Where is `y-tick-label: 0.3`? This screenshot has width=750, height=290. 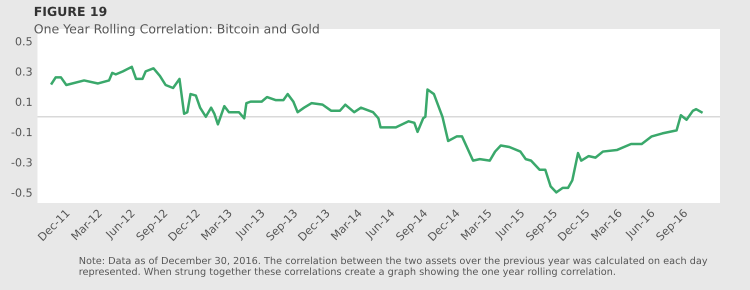 y-tick-label: 0.3 is located at coordinates (24, 71).